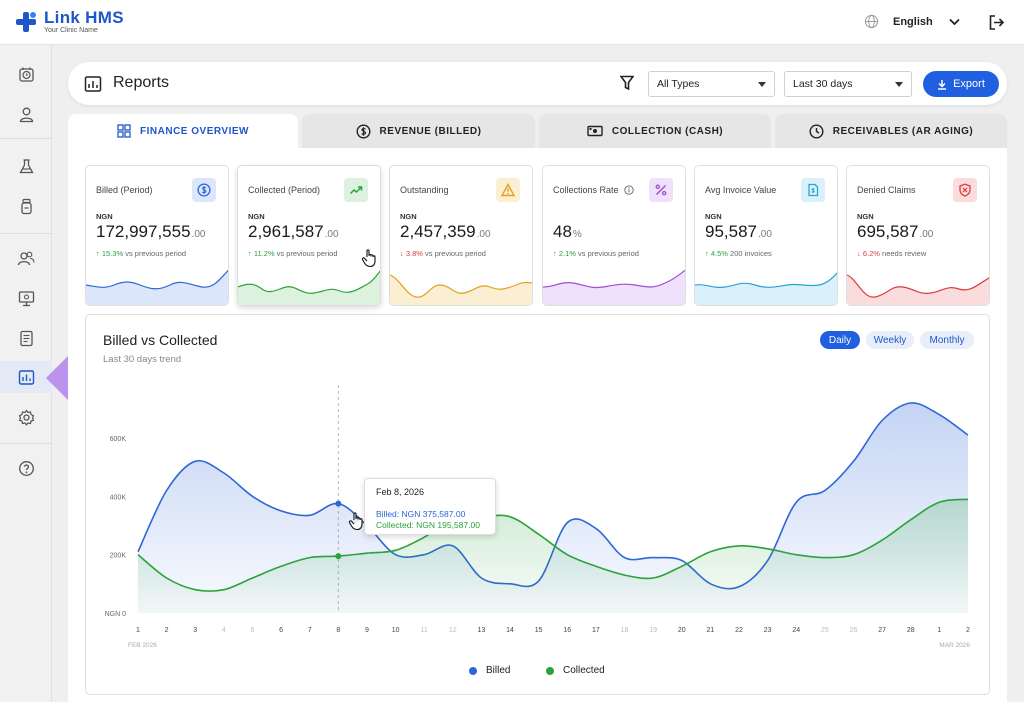 This screenshot has height=702, width=1024. I want to click on x-tick-label: 15, so click(539, 630).